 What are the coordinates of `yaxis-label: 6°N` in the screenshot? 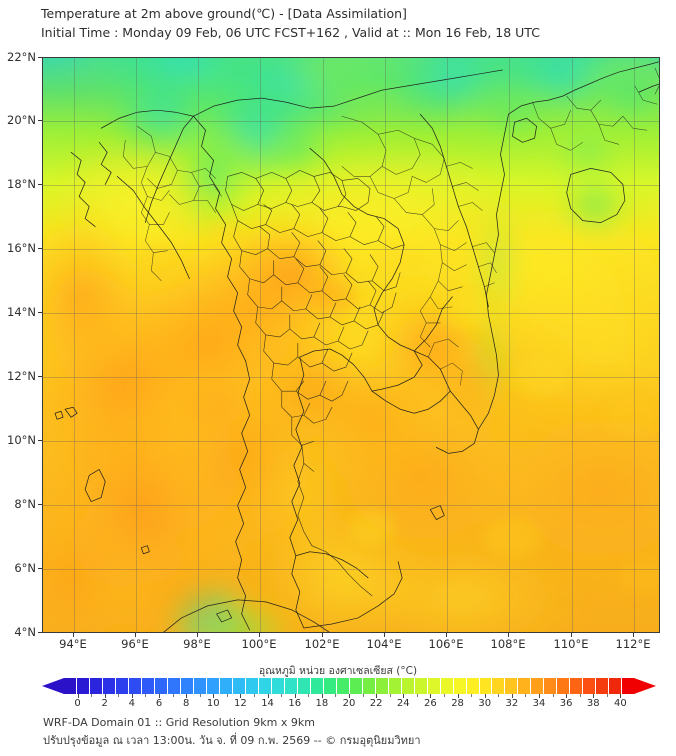 It's located at (25, 568).